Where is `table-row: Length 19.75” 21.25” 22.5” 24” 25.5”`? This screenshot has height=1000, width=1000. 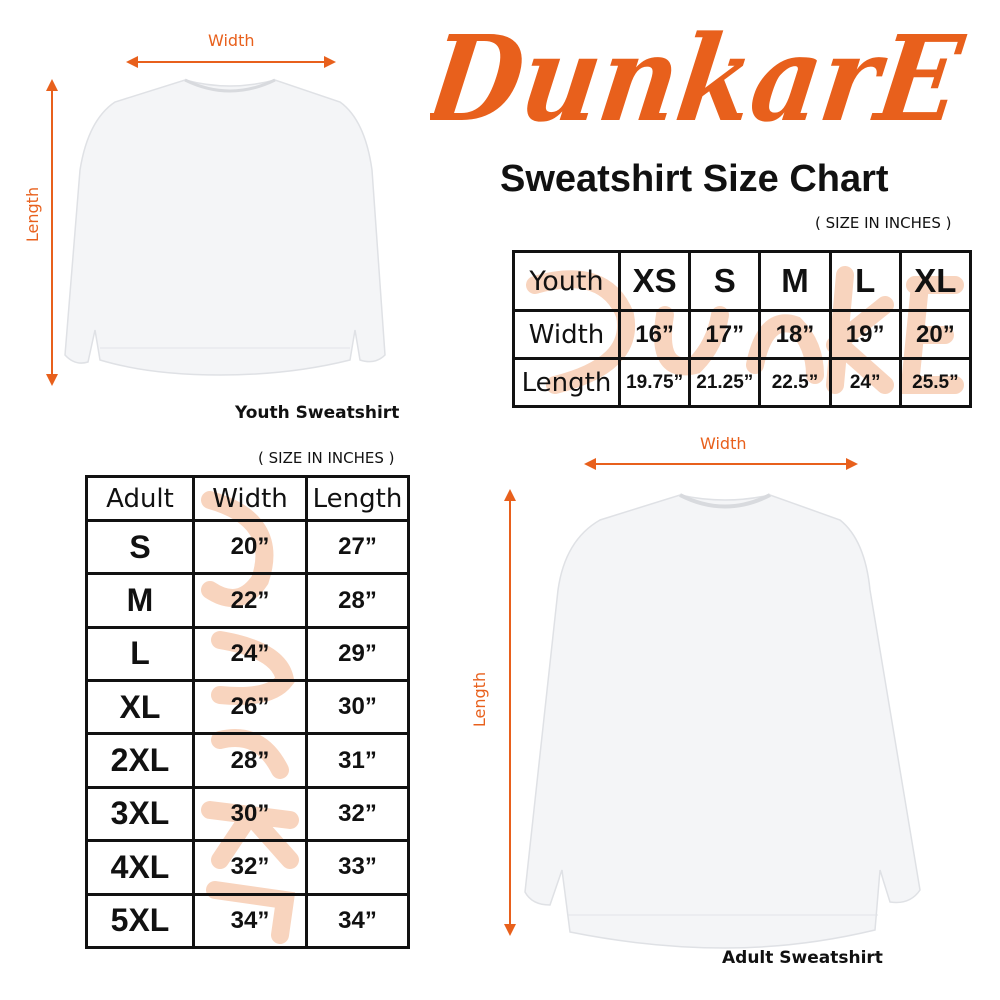
table-row: Length 19.75” 21.25” 22.5” 24” 25.5” is located at coordinates (742, 382).